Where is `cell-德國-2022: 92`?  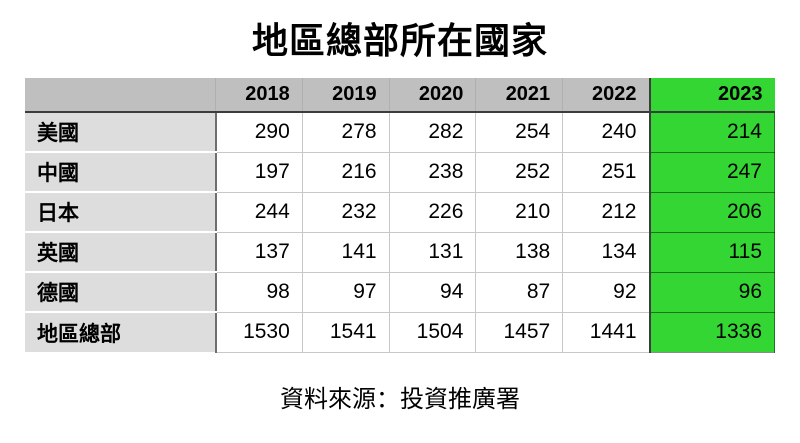
cell-德國-2022: 92 is located at coordinates (606, 292).